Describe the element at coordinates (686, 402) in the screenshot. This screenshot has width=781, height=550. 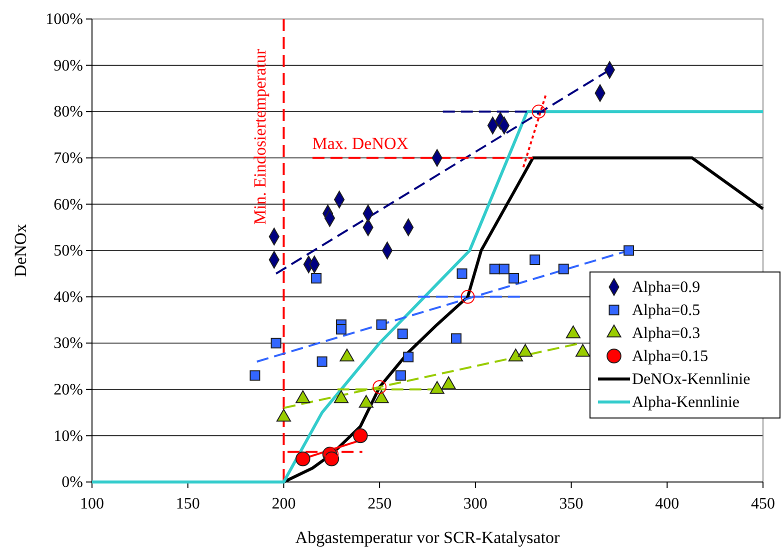
I see `legend-label: Alpha-Kennlinie` at that location.